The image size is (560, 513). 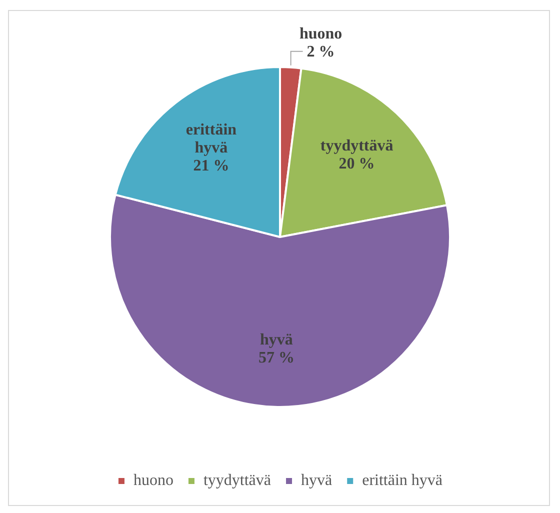 What do you see at coordinates (276, 339) in the screenshot?
I see `slice-label: hyvä` at bounding box center [276, 339].